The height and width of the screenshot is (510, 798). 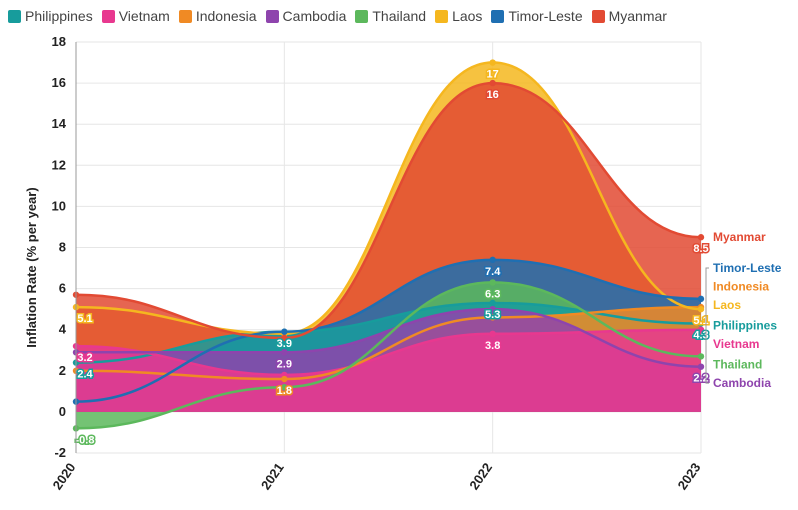 What do you see at coordinates (59, 41) in the screenshot?
I see `y-tick-label: 18` at bounding box center [59, 41].